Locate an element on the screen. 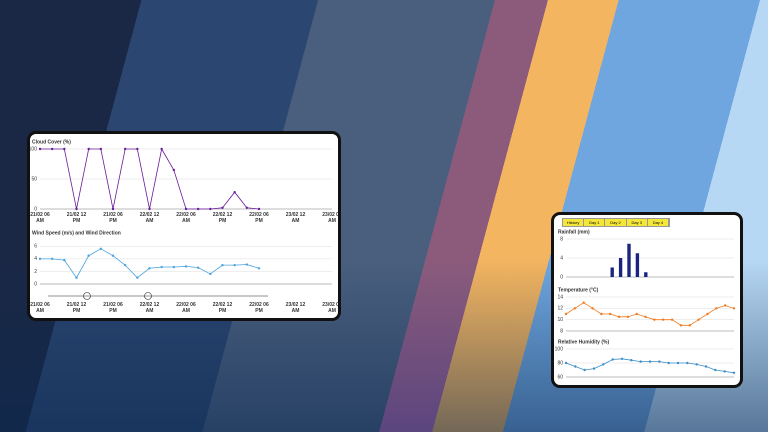 The width and height of the screenshot is (768, 432). y-tick-label: 6 is located at coordinates (35, 247).